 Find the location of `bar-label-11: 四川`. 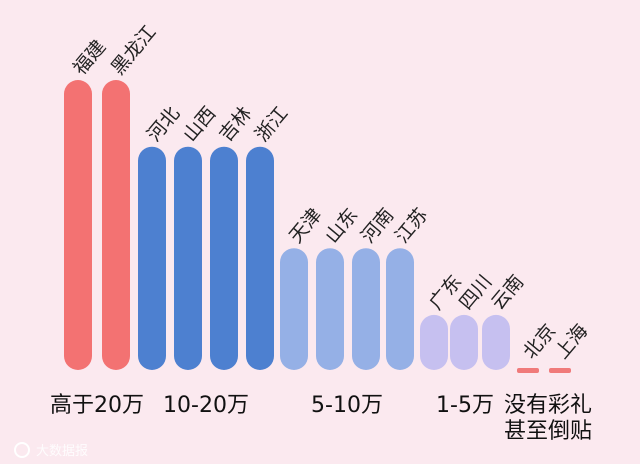

bar-label-11: 四川 is located at coordinates (475, 292).